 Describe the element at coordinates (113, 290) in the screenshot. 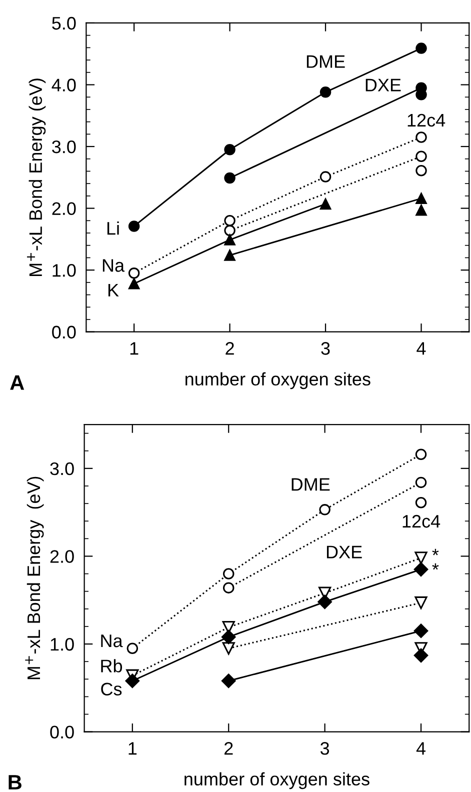

I see `annotation: K` at that location.